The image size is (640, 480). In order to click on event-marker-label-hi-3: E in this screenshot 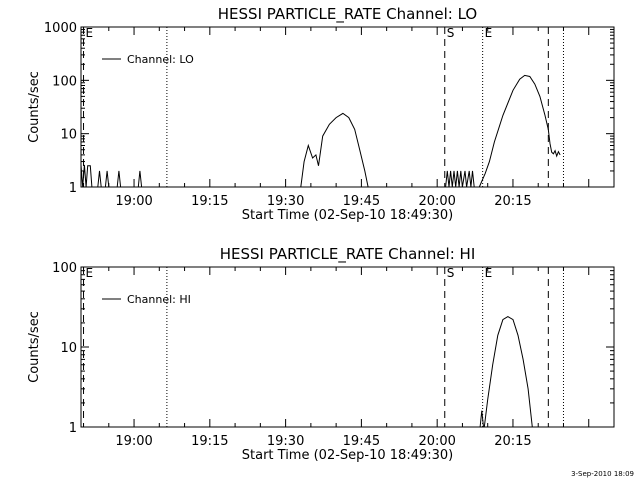, I will do `click(489, 273)`.